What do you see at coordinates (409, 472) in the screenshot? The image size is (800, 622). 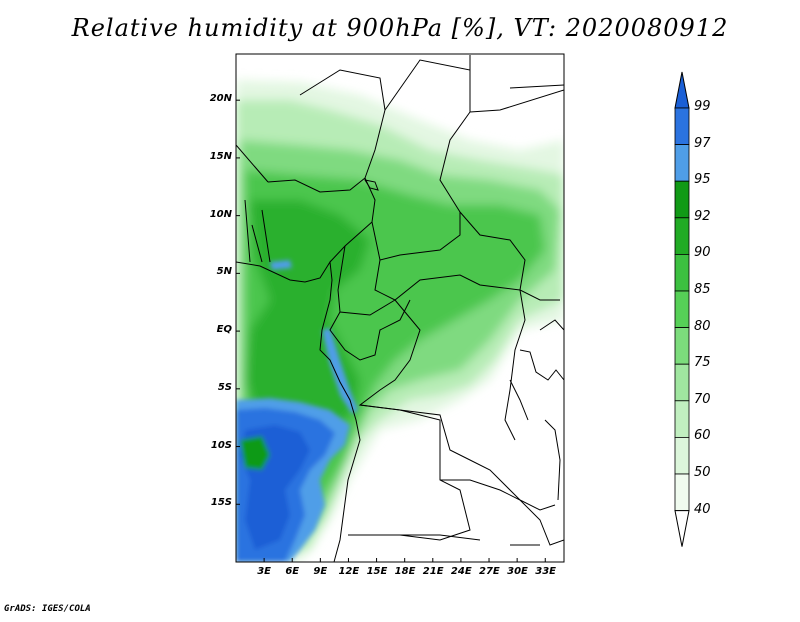 I see `angola-border` at bounding box center [409, 472].